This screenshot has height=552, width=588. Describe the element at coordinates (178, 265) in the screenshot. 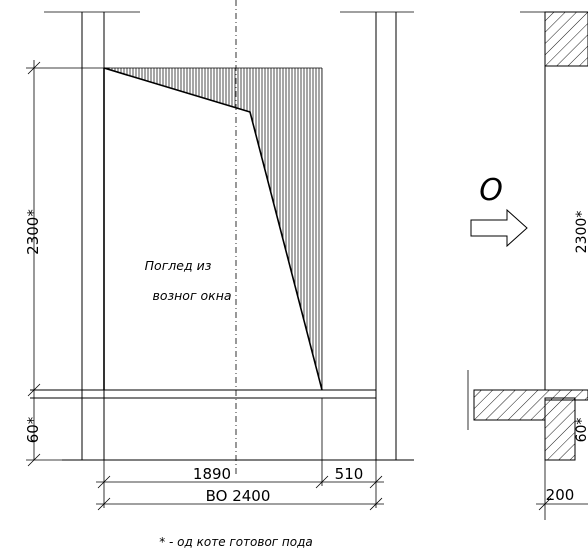

I see `view-note-line1: Поглед из` at that location.